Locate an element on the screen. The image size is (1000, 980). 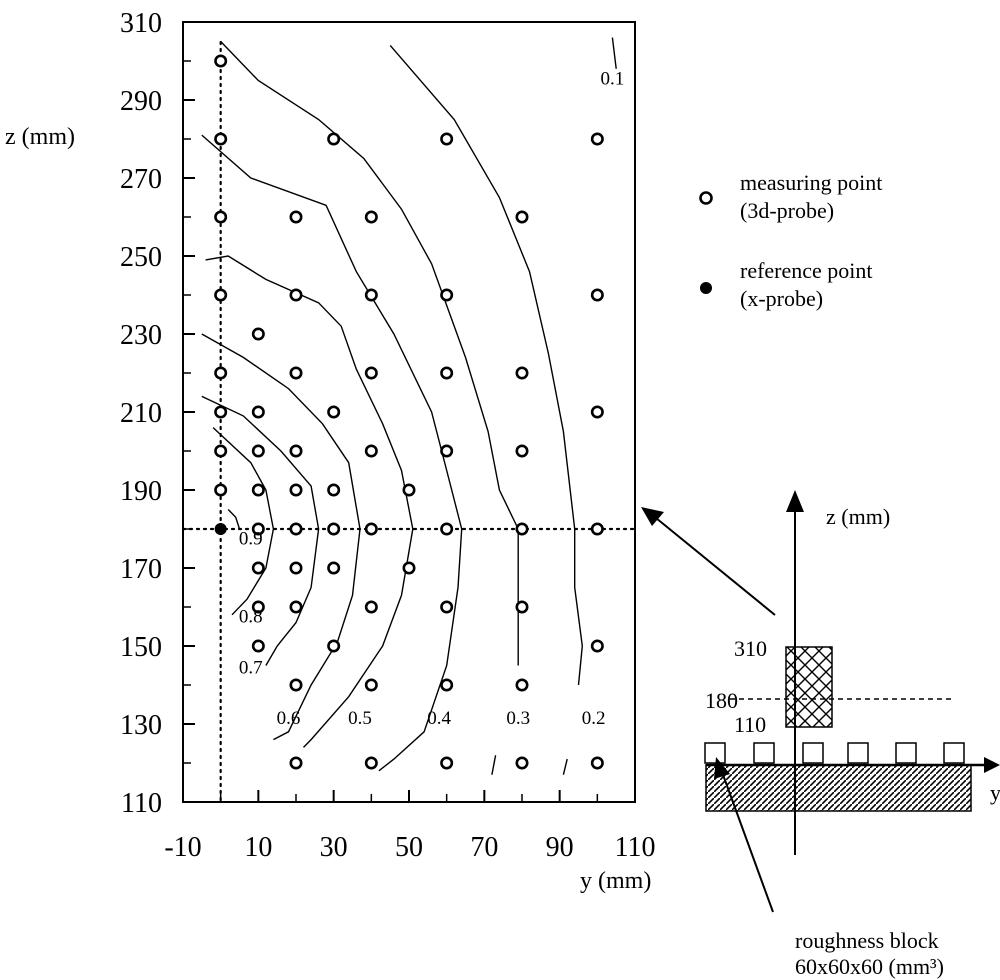
inset-y-label: y is located at coordinates (995, 792).